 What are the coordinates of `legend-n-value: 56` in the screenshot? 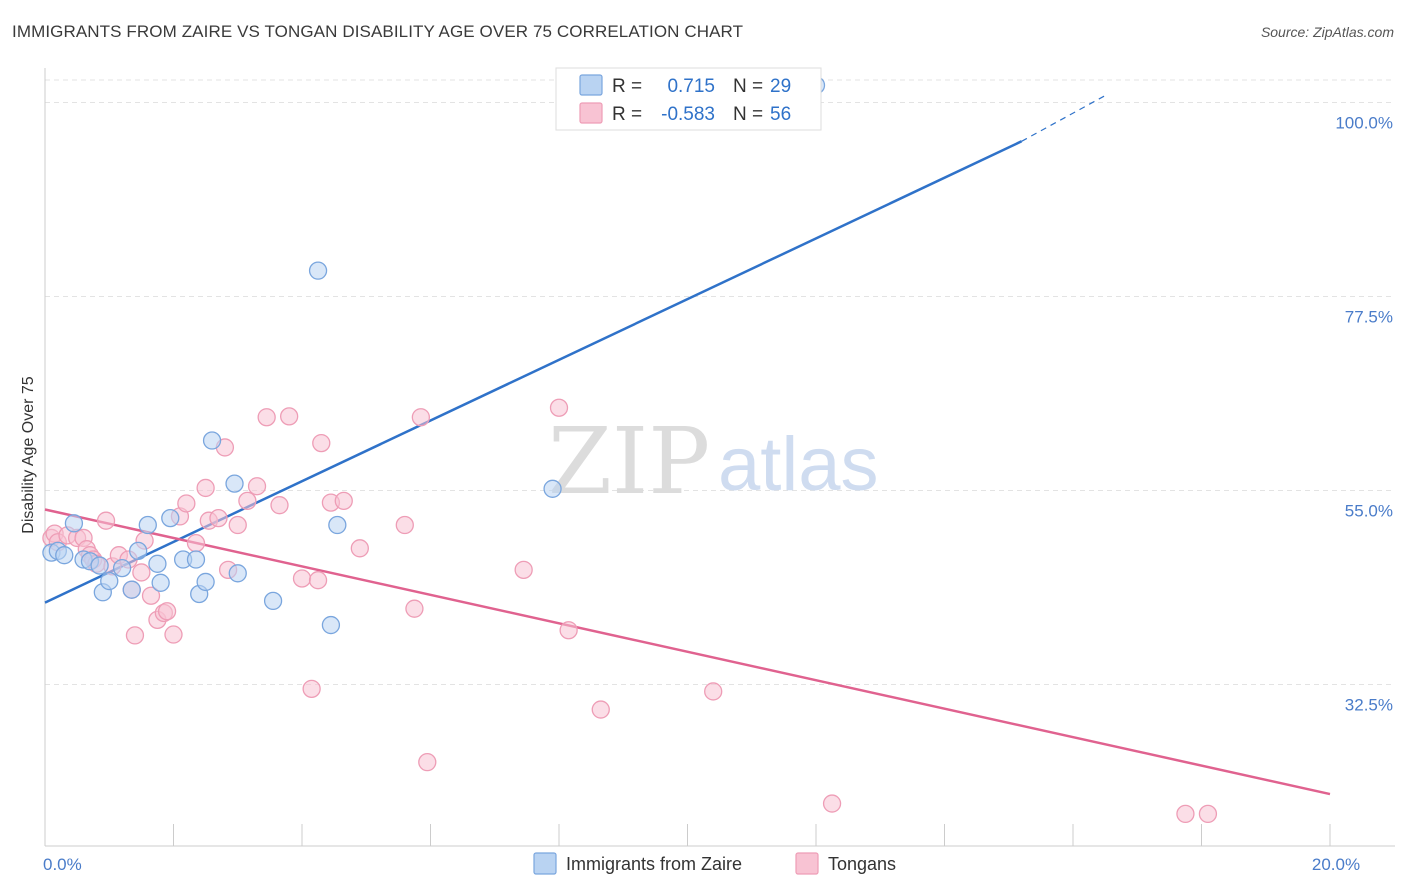 It's located at (780, 114).